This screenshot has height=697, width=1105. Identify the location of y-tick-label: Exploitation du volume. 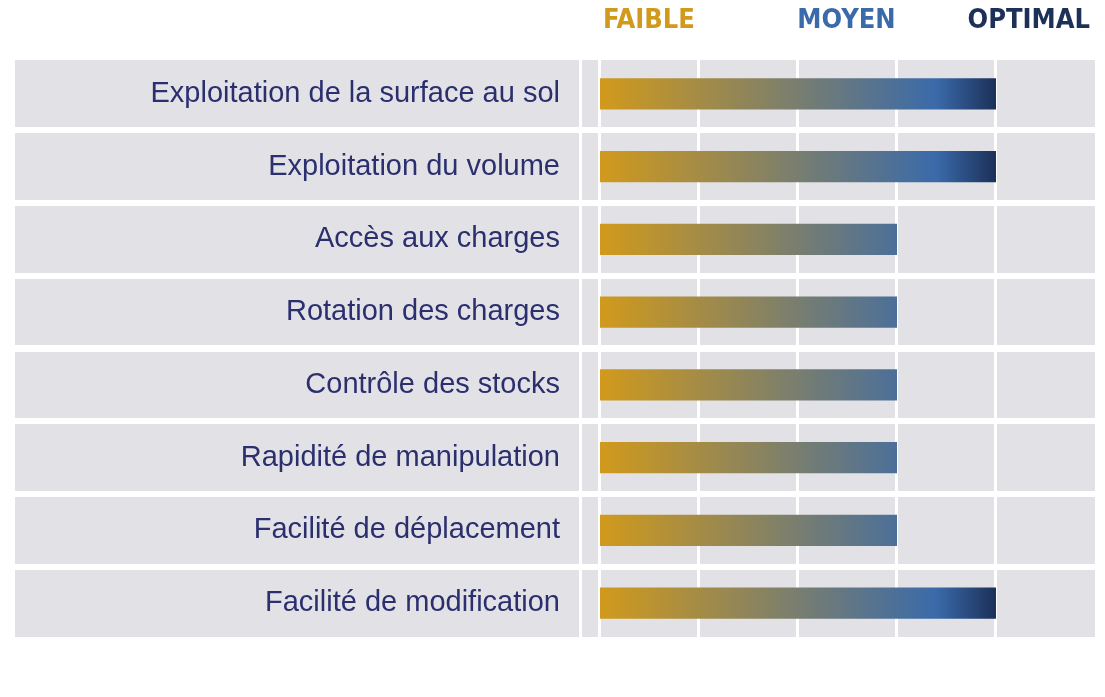
(414, 164).